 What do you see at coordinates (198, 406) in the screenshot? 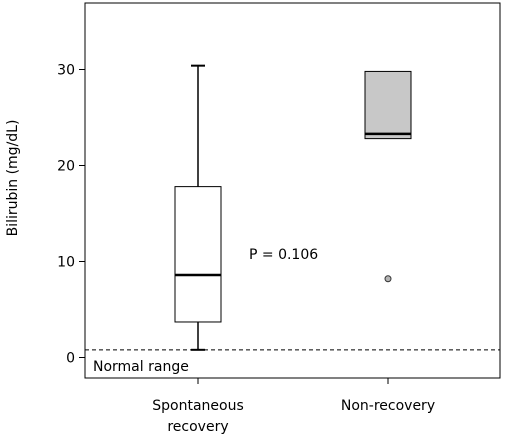
I see `x-tick-label: Spontaneous` at bounding box center [198, 406].